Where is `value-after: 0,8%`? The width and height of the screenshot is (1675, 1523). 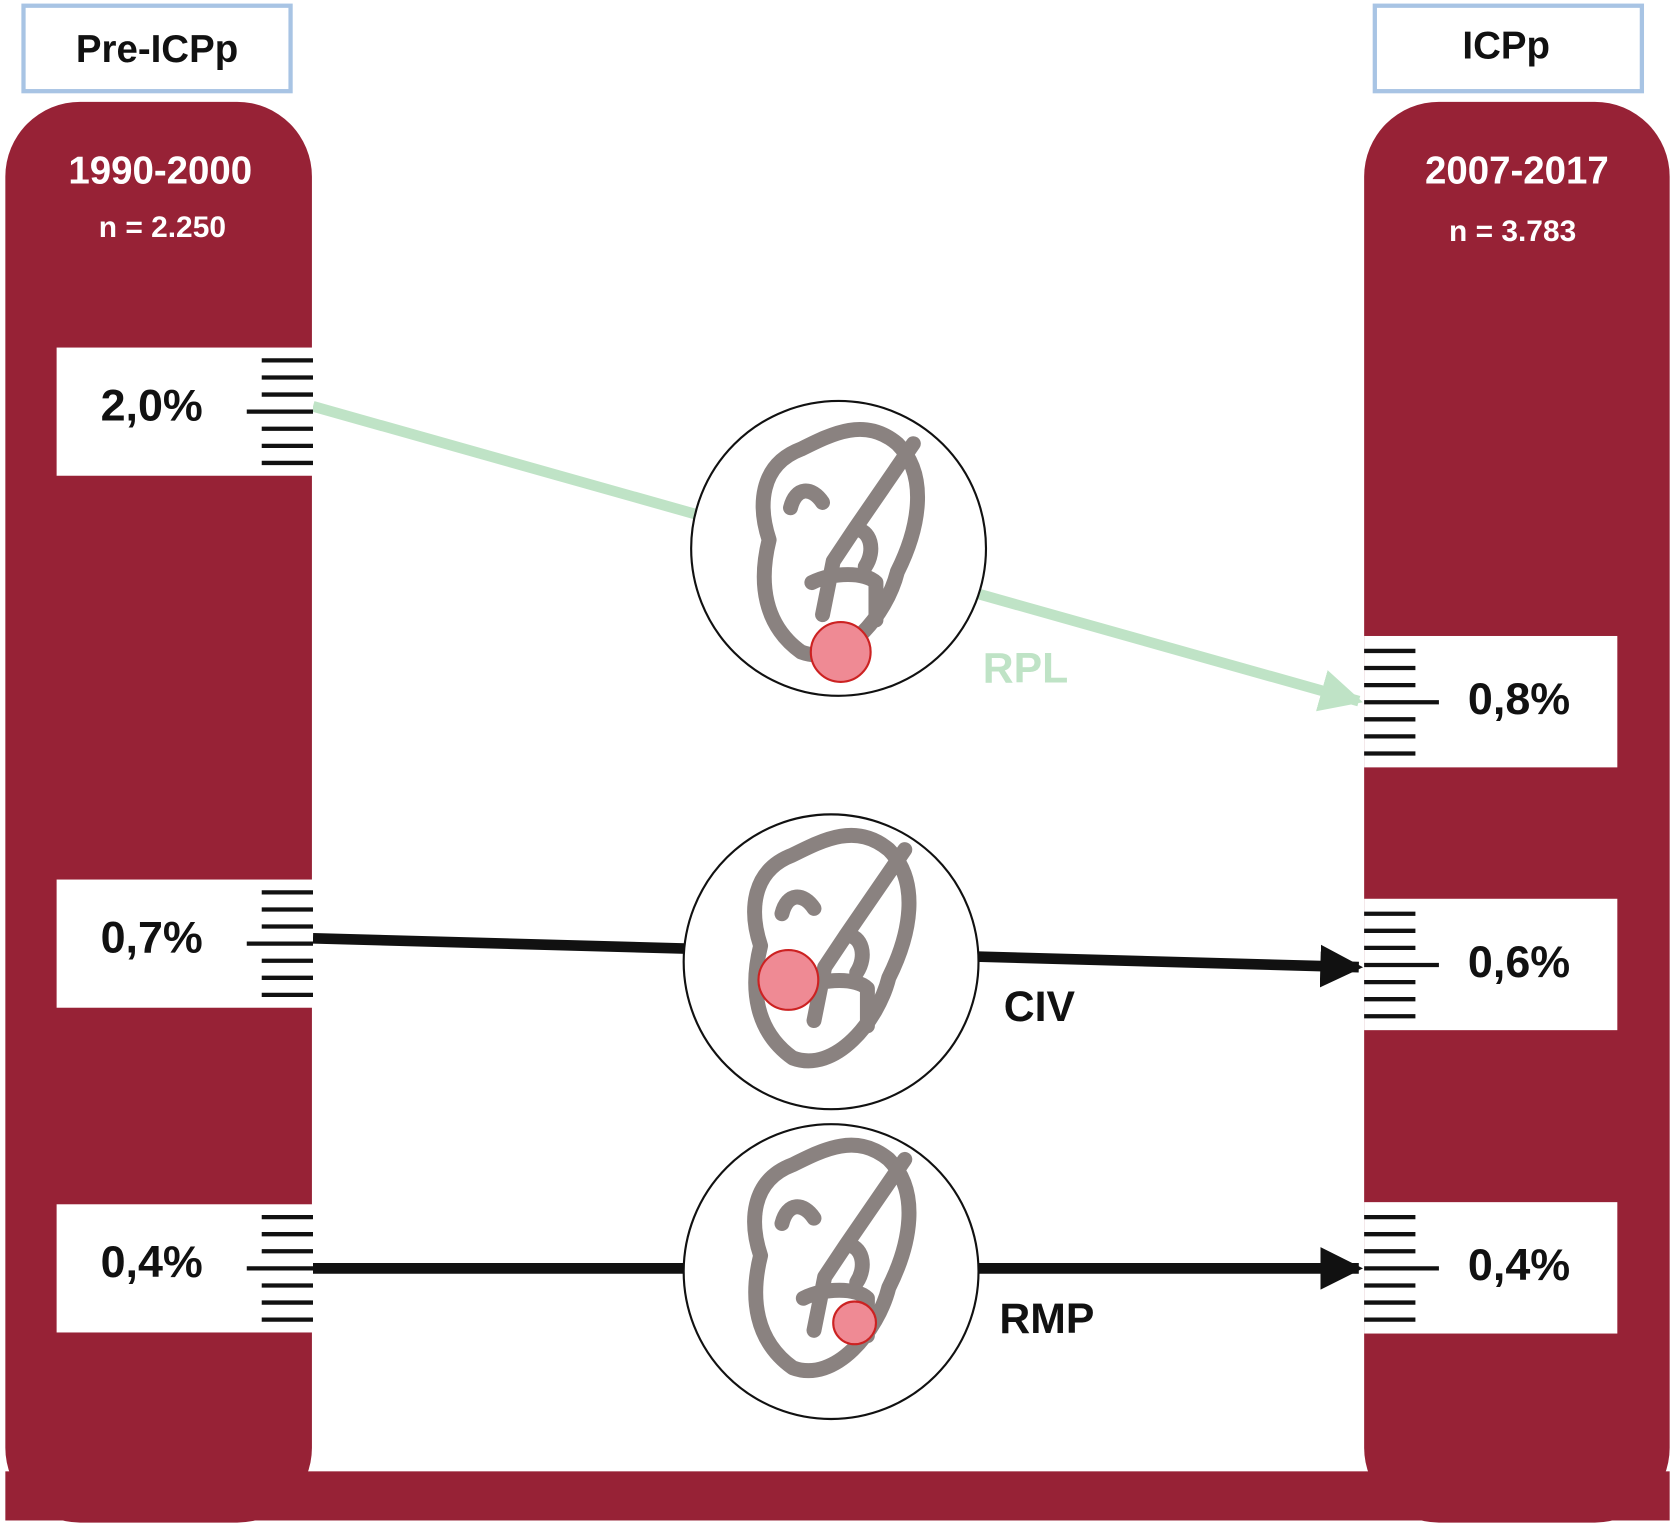
value-after: 0,8% is located at coordinates (1519, 698).